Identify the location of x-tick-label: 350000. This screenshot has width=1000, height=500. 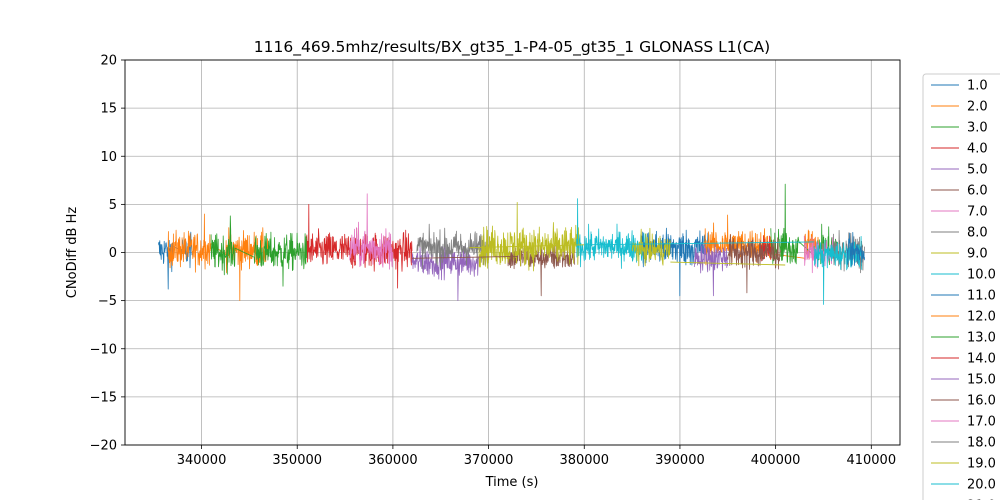
(297, 460).